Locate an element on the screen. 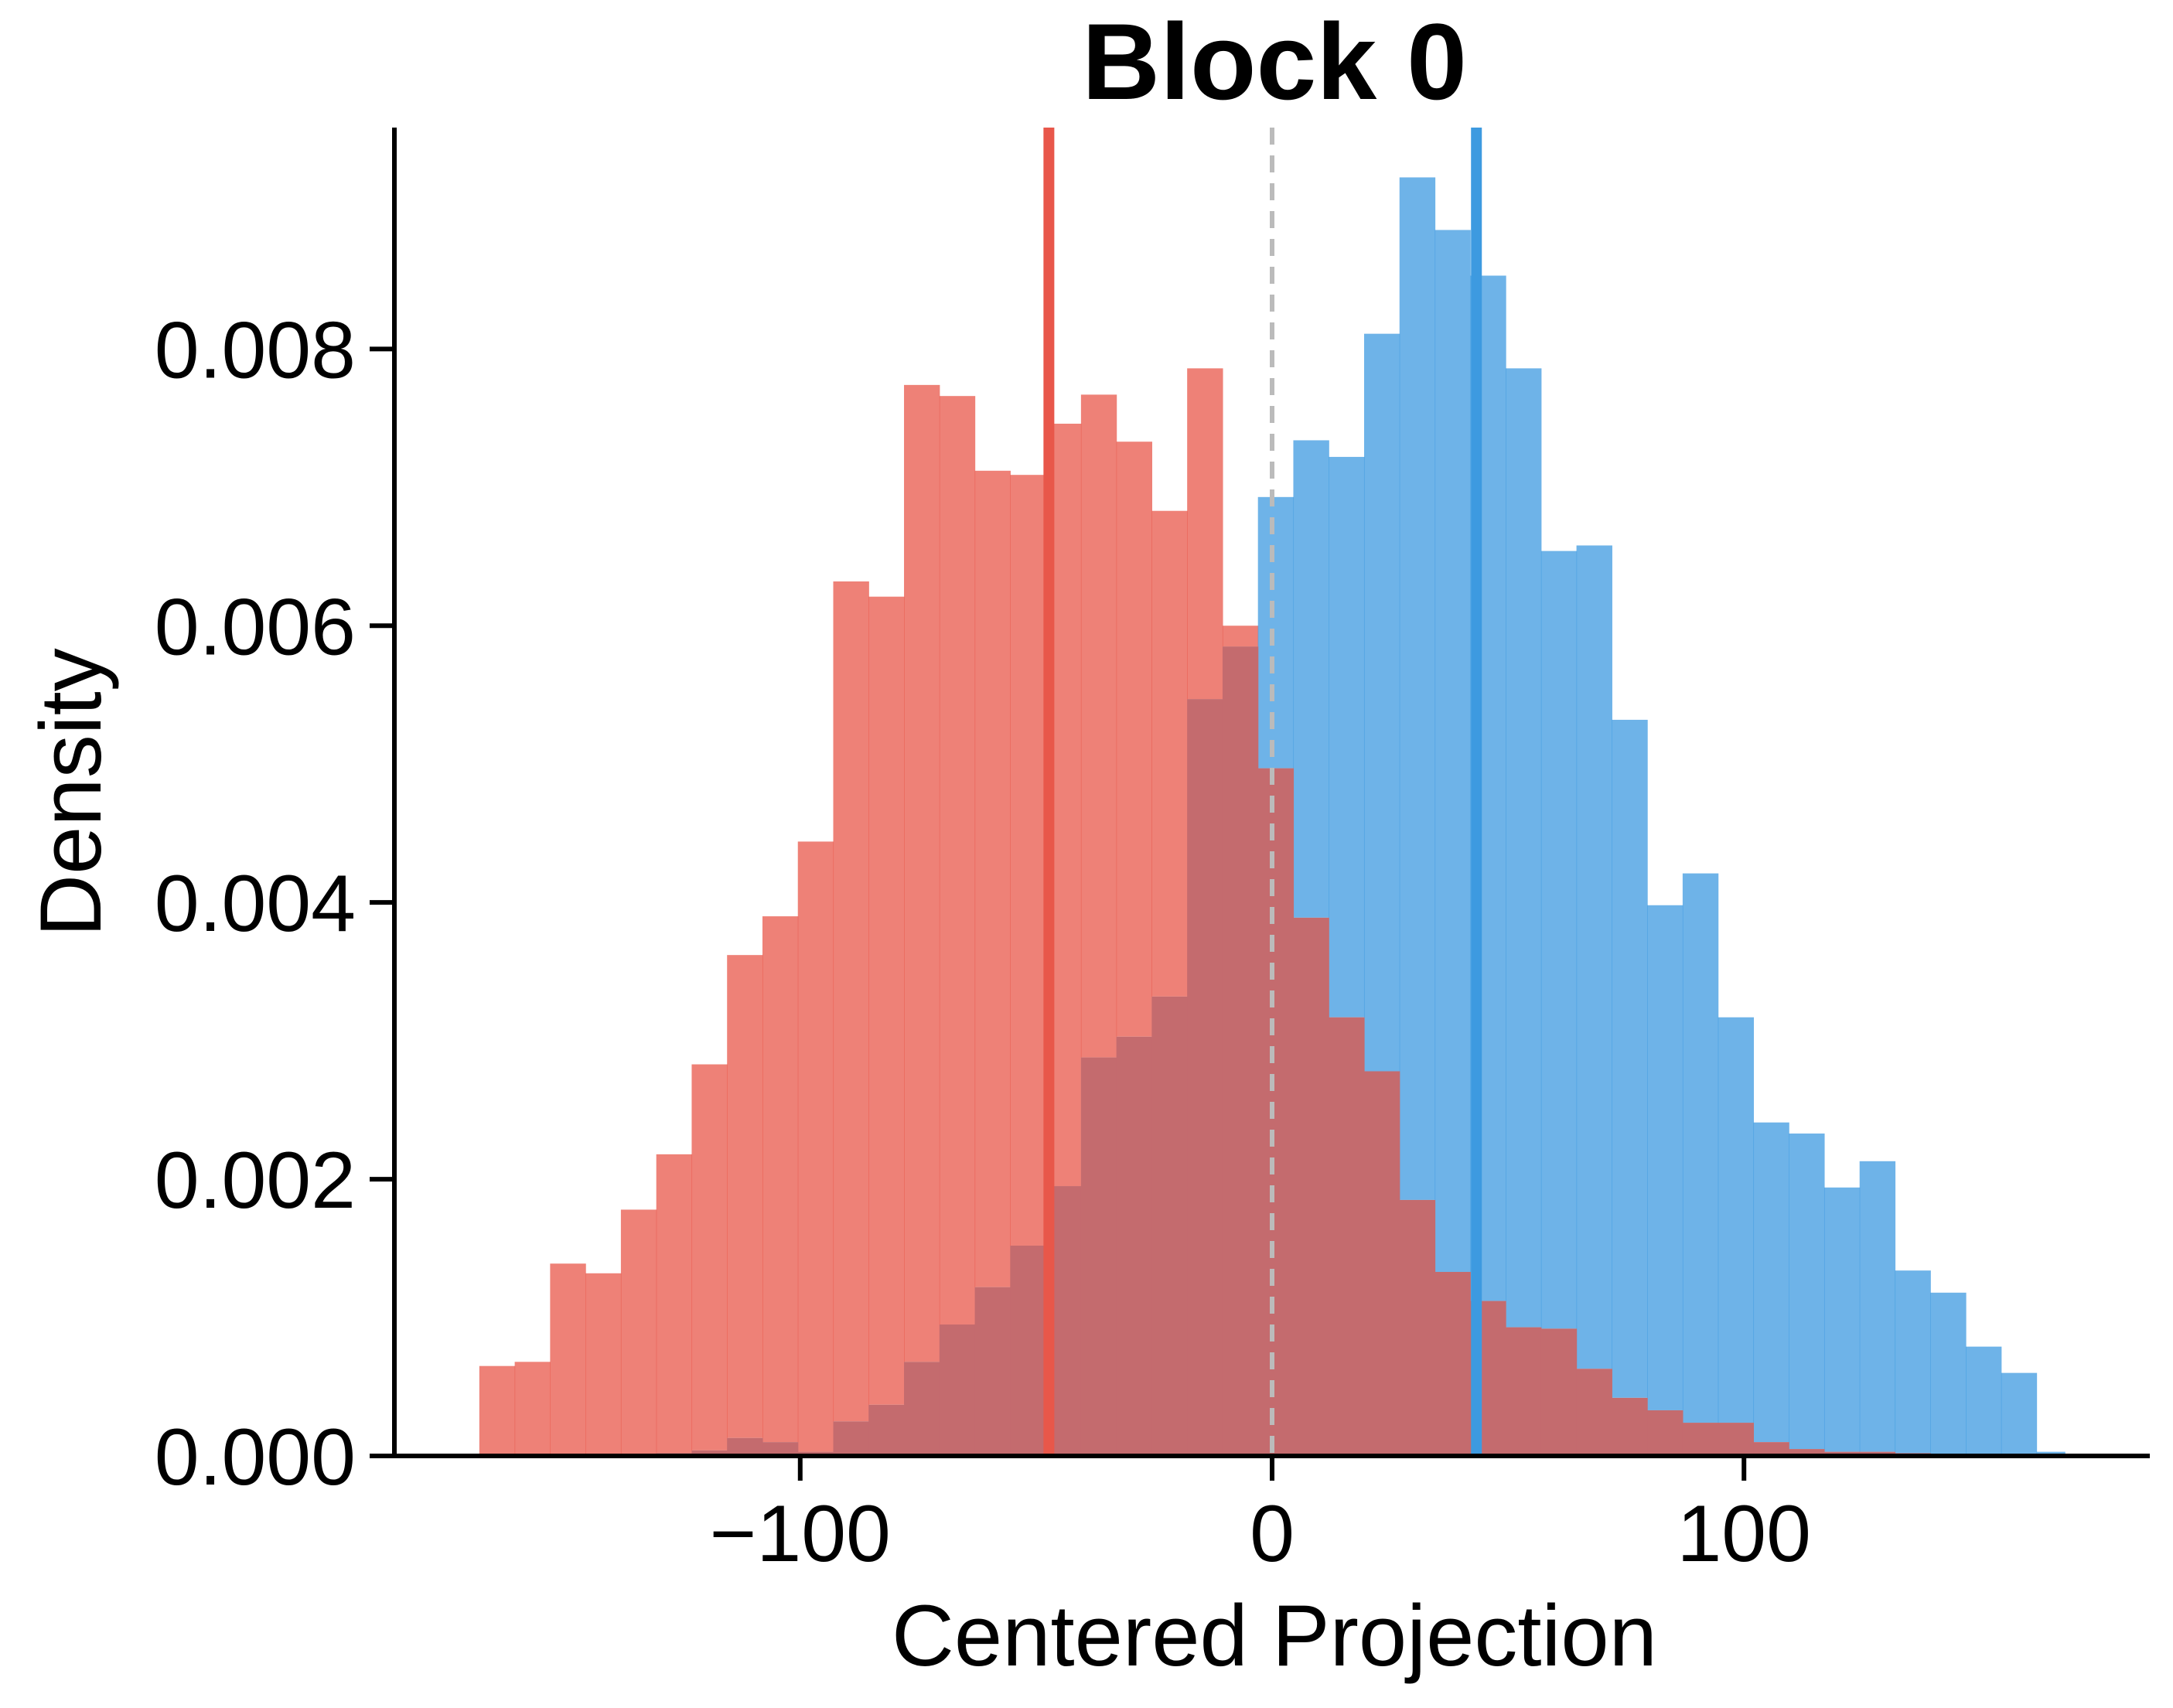 The width and height of the screenshot is (2173, 1708). x-axis-label: Centered Projection is located at coordinates (1274, 1635).